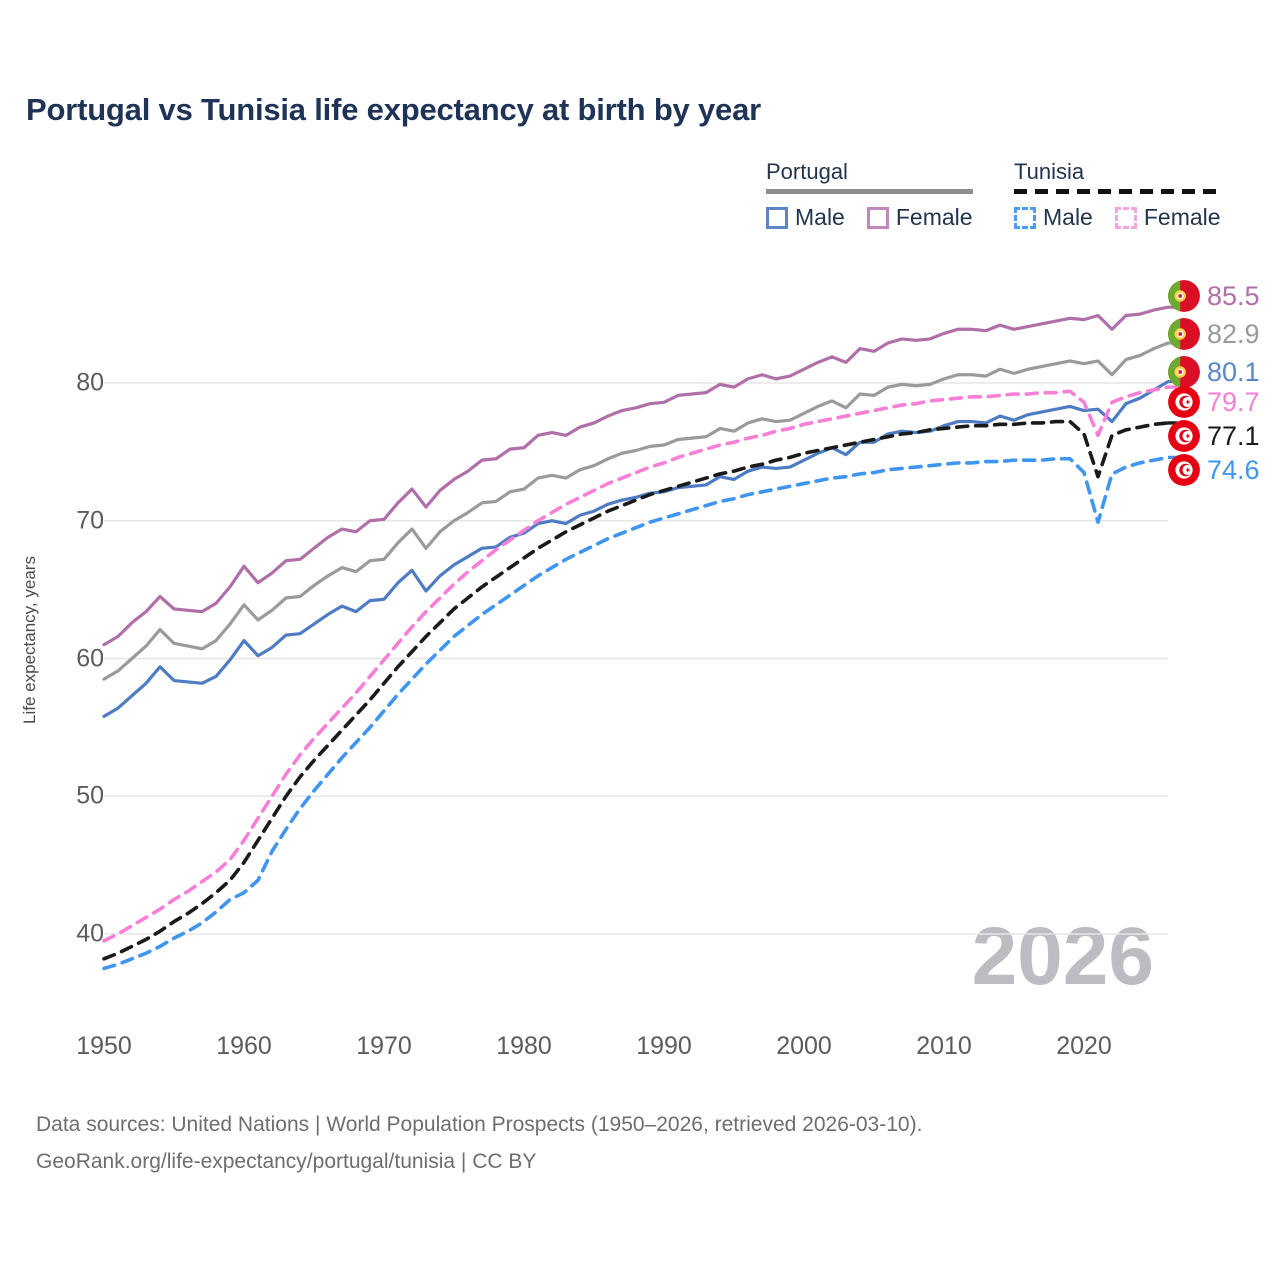  What do you see at coordinates (244, 1046) in the screenshot?
I see `x-tick-label: 1960` at bounding box center [244, 1046].